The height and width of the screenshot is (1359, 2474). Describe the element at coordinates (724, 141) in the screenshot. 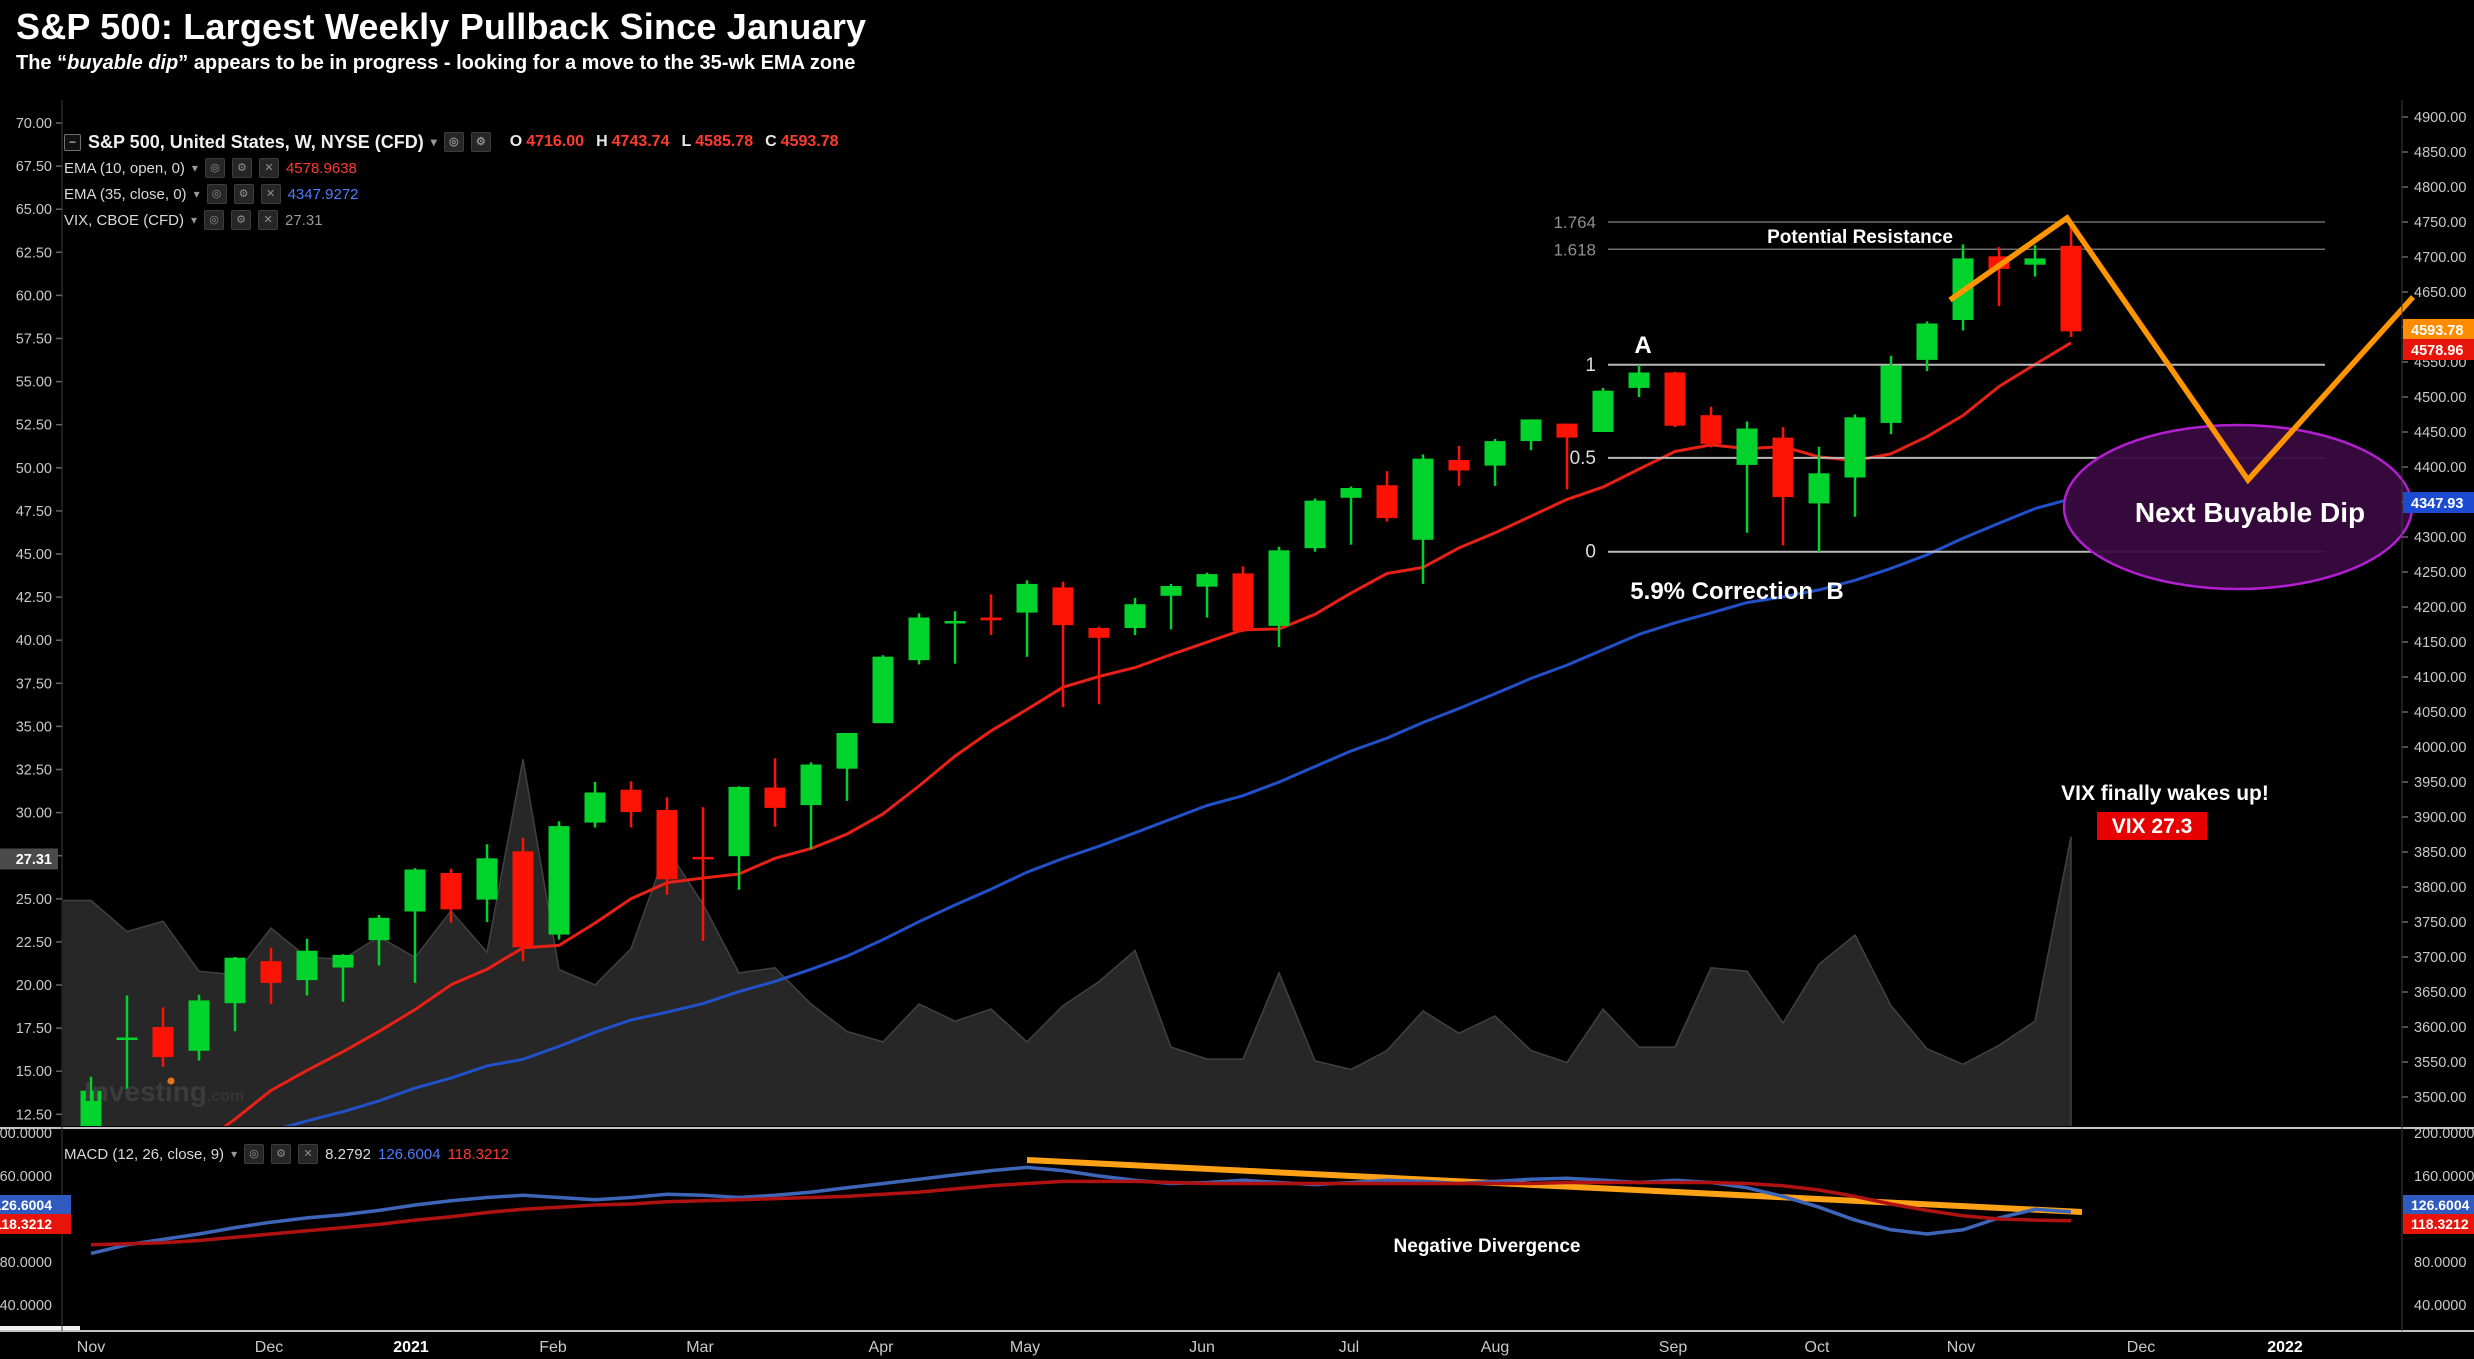

I see `low-value: 4585.78` at that location.